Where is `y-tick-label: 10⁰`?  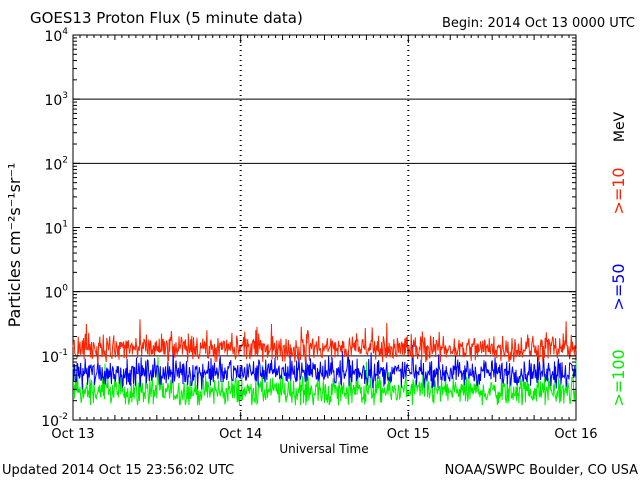 y-tick-label: 10⁰ is located at coordinates (56, 293).